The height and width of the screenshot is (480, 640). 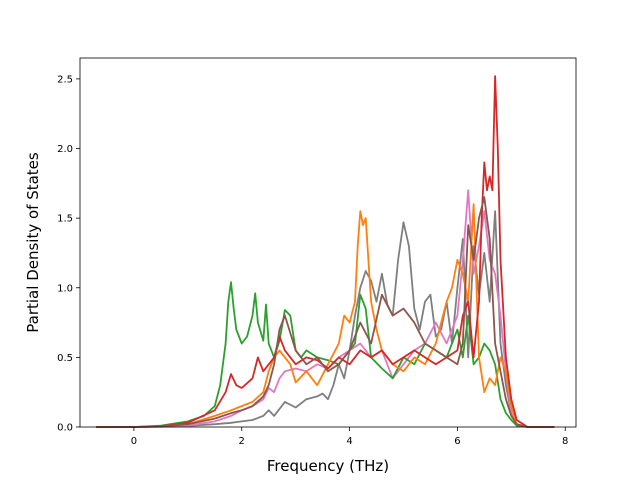 I want to click on x-tick-label: 8, so click(x=565, y=441).